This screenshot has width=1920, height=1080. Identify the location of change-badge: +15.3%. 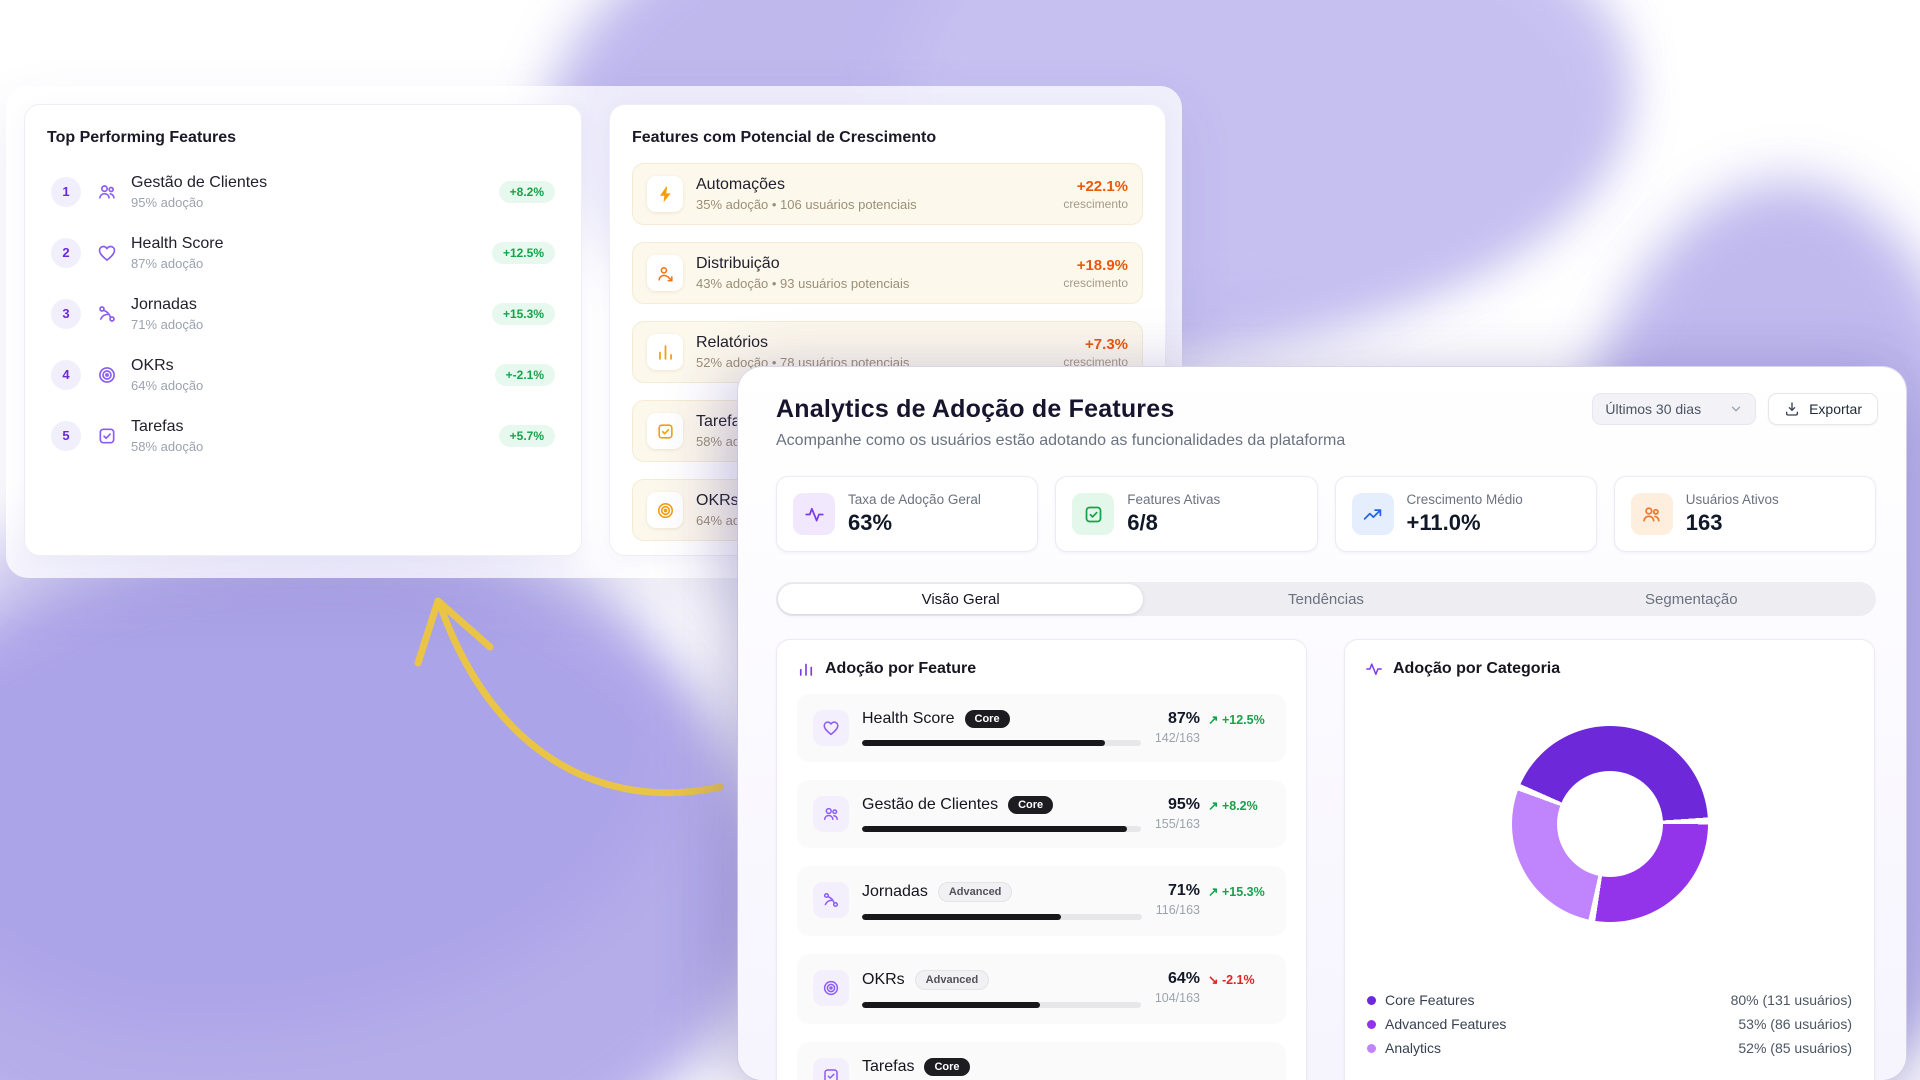
(523, 313).